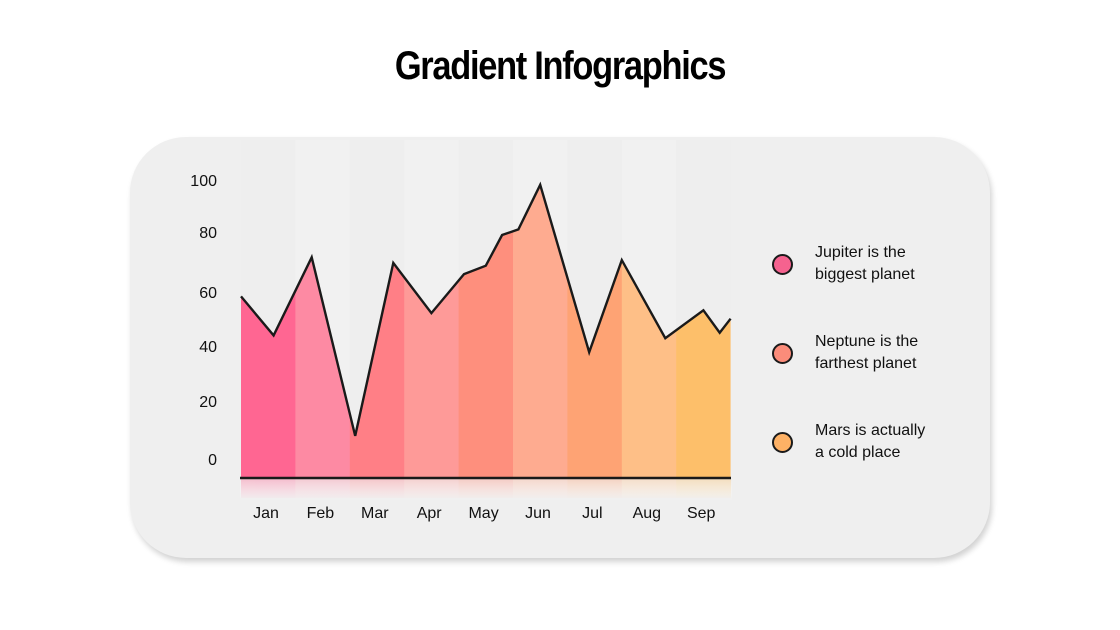  What do you see at coordinates (592, 513) in the screenshot?
I see `x-tick-label: Jul` at bounding box center [592, 513].